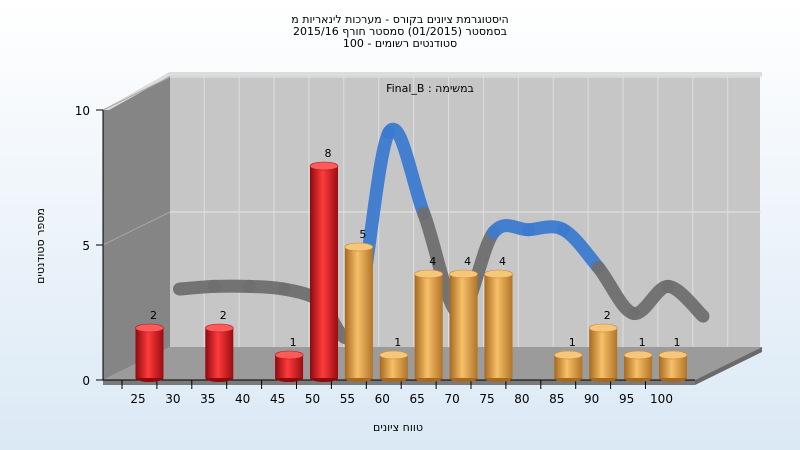 Image resolution: width=800 pixels, height=450 pixels. Describe the element at coordinates (40, 246) in the screenshot. I see `y-axis-label: מספר סטודנטים` at that location.